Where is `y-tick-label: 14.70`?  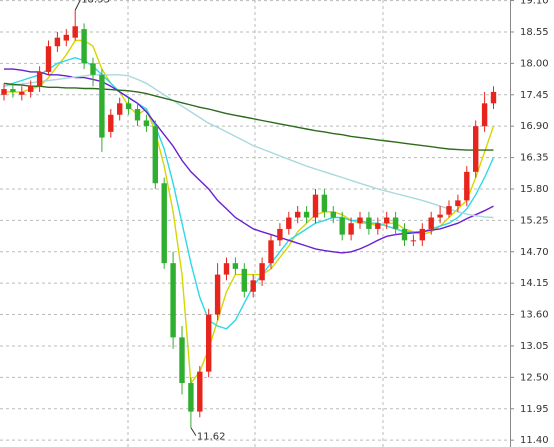
y-tick-label: 14.70 is located at coordinates (534, 252).